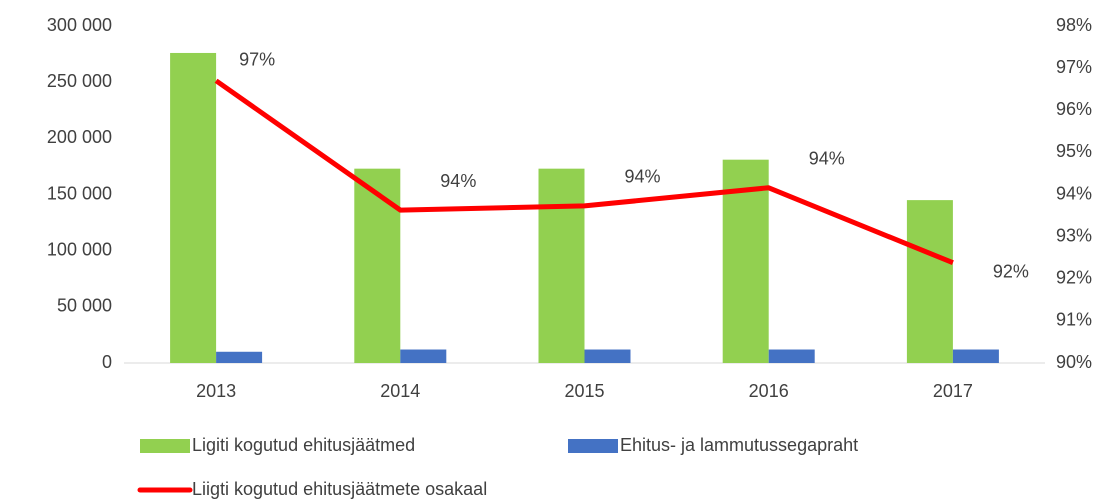 The width and height of the screenshot is (1114, 504). I want to click on y2-tick-label: 93%, so click(1074, 235).